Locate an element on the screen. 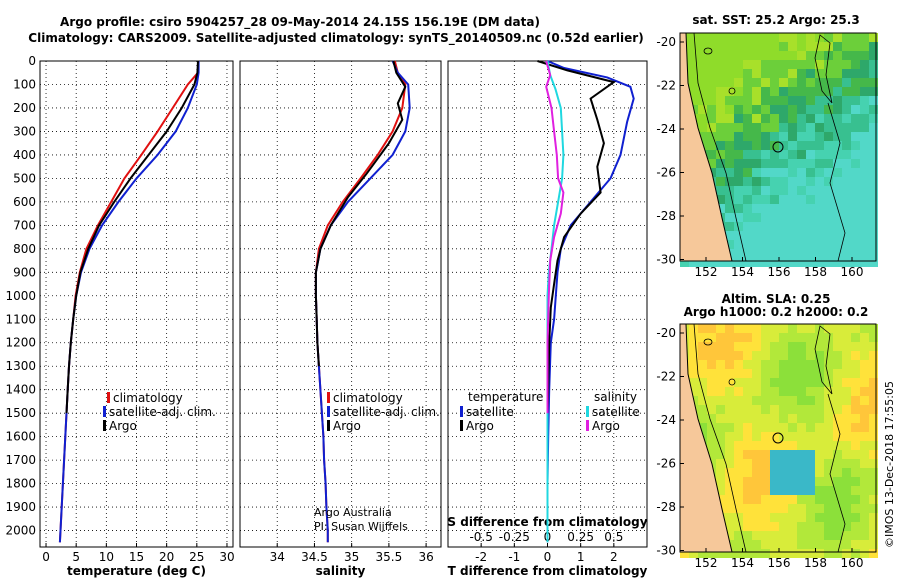 The width and height of the screenshot is (900, 580). reef-contour is located at coordinates (823, 360).